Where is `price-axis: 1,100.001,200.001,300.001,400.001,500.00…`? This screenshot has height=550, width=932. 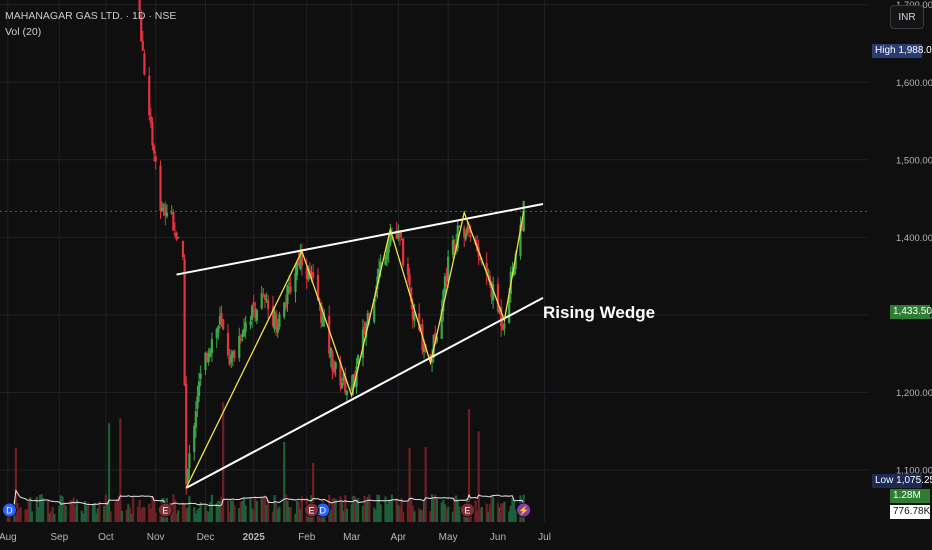
price-axis: 1,100.001,200.001,300.001,400.001,500.00… is located at coordinates (914, 238).